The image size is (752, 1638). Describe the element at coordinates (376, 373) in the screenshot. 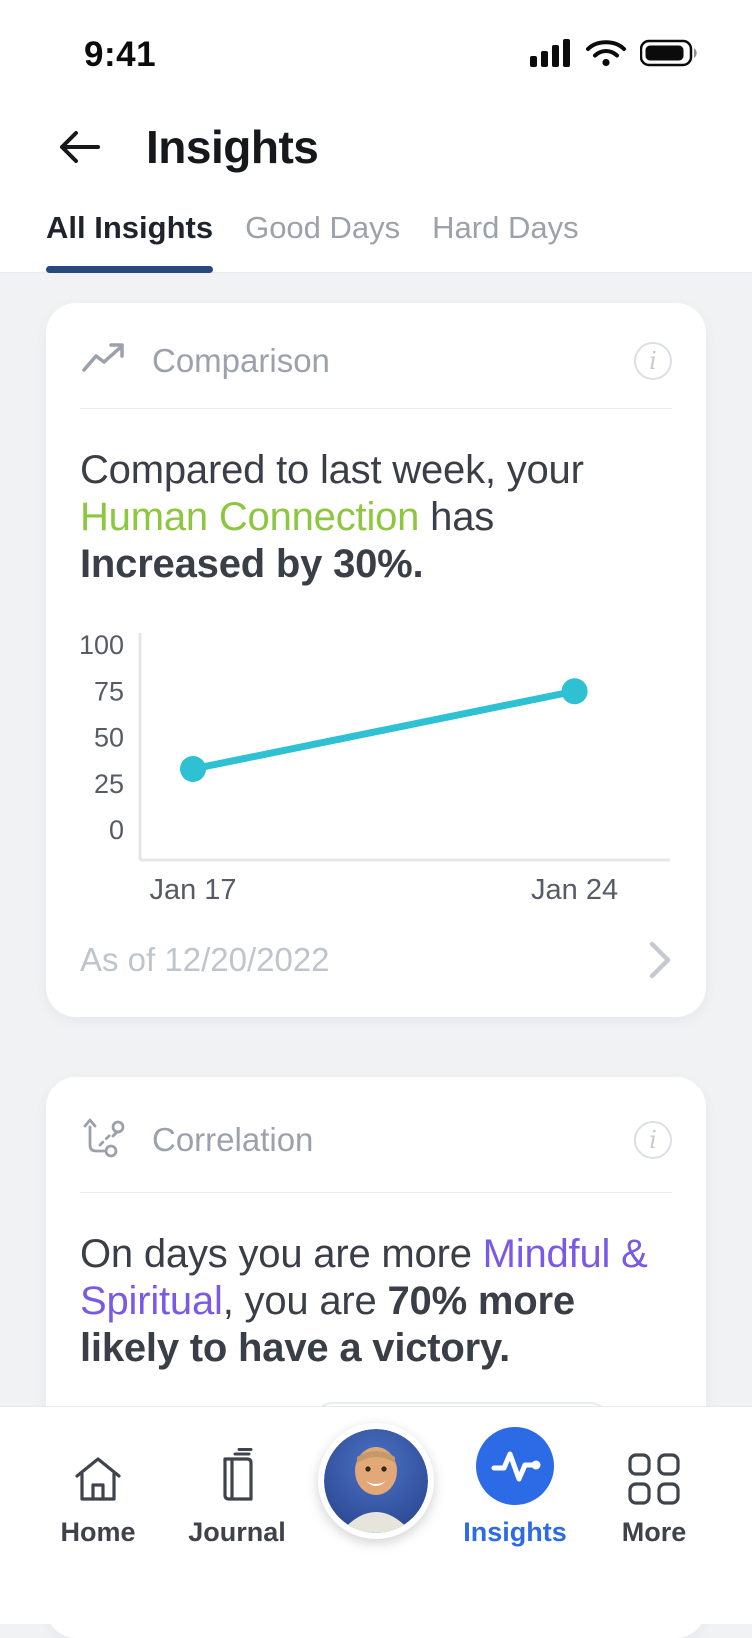

I see `comparison-card-header: Comparison i` at that location.